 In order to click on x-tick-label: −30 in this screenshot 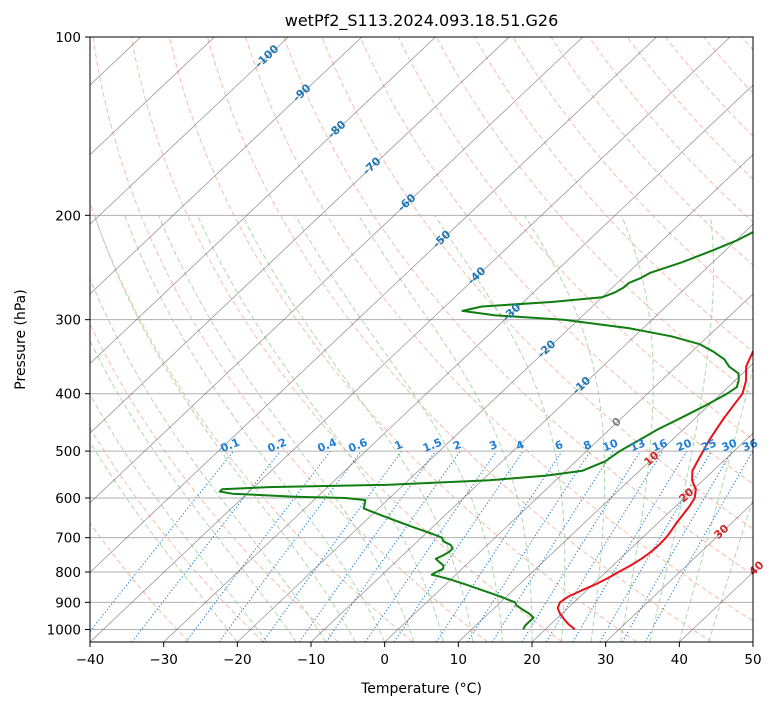, I will do `click(163, 660)`.